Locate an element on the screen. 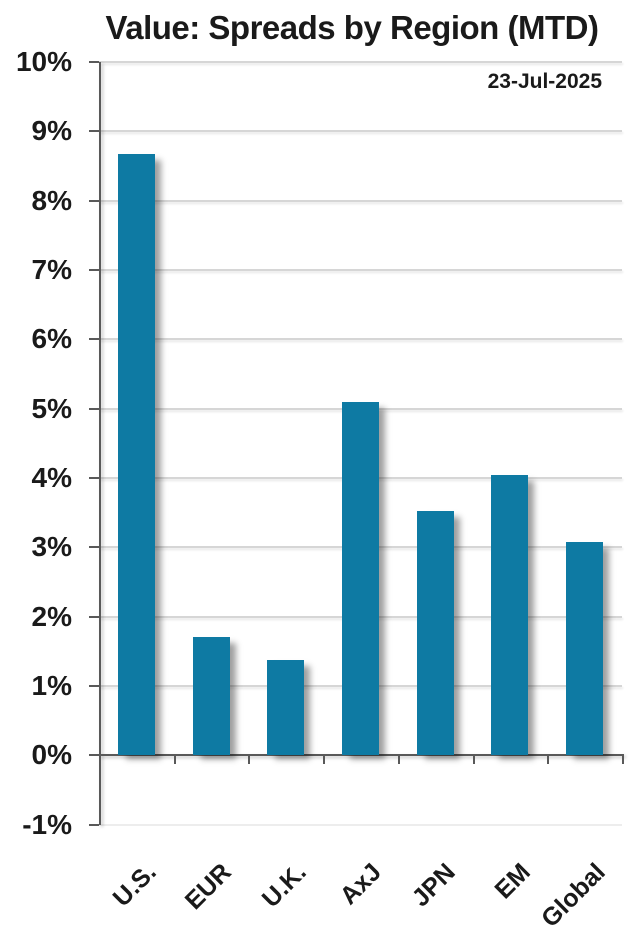 The height and width of the screenshot is (948, 642). y-axis-label: 9% is located at coordinates (51, 131).